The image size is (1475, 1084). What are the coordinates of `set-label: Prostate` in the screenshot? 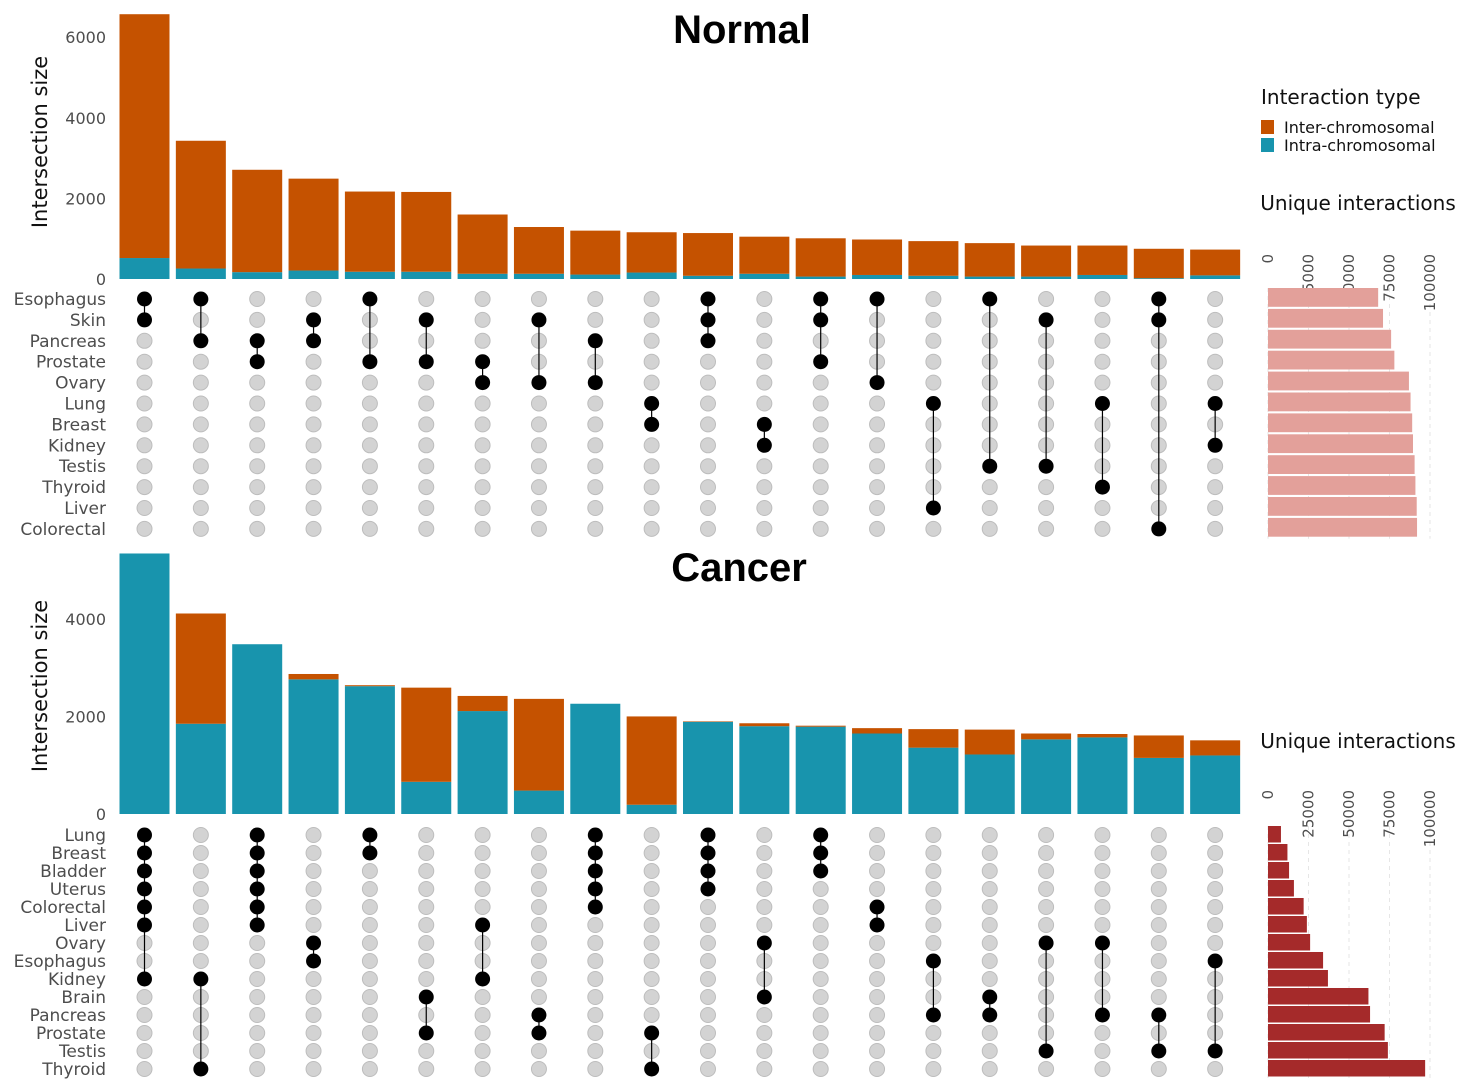 It's located at (71, 1034).